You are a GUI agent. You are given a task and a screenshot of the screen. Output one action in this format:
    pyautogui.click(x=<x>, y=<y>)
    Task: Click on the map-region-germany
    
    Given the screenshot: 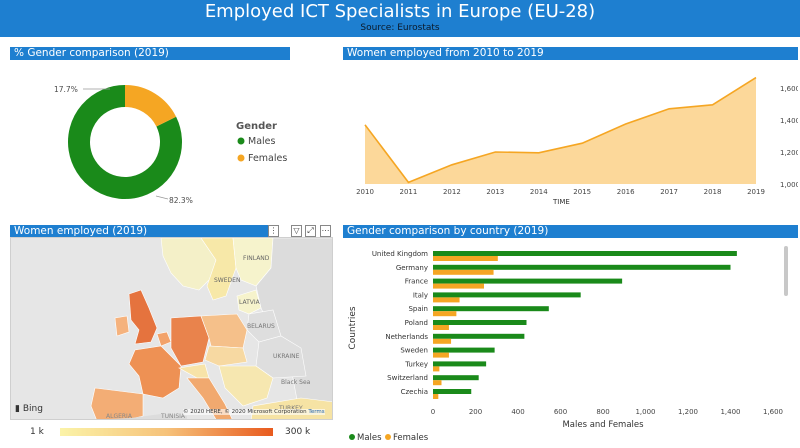 What is the action you would take?
    pyautogui.click(x=190, y=341)
    